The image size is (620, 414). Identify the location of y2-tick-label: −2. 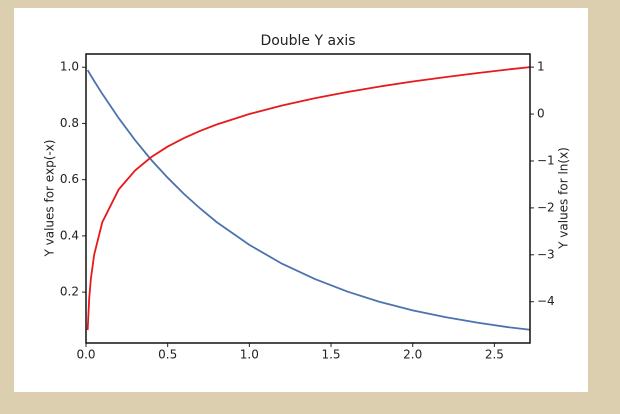
(546, 207).